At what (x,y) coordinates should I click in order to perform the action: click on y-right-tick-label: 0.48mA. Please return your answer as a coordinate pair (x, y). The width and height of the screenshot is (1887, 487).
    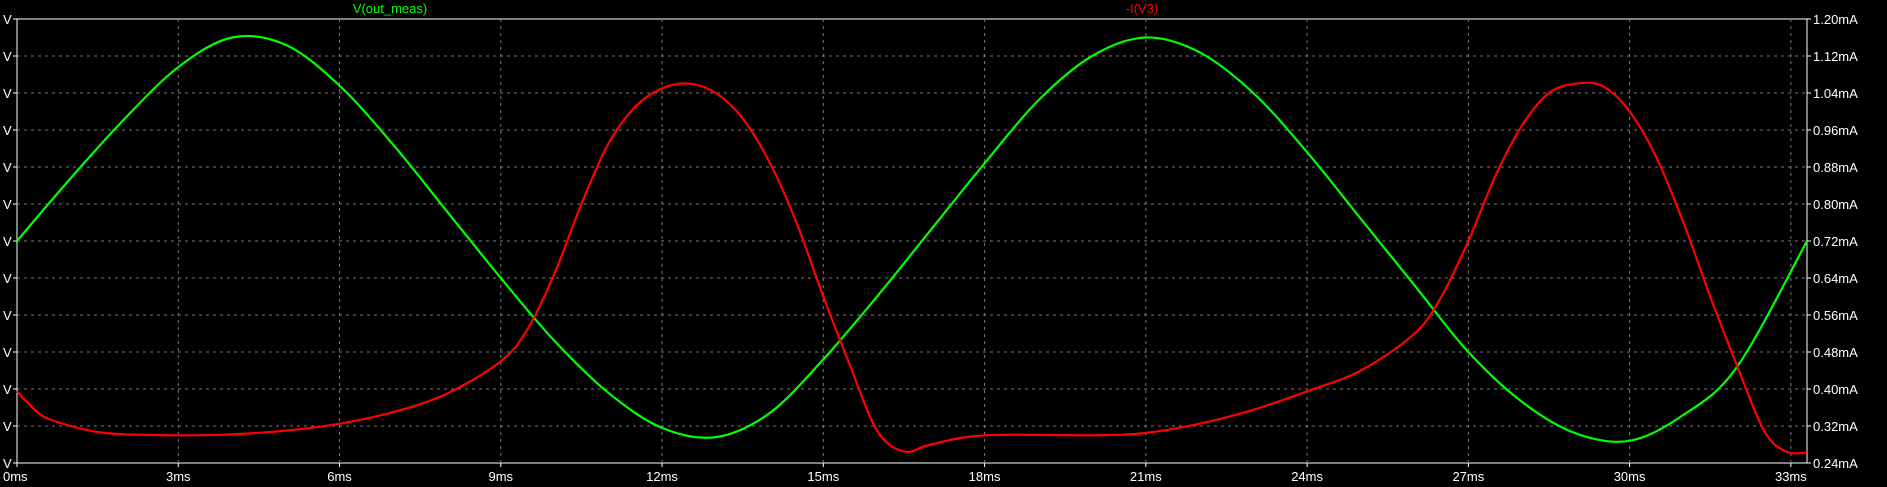
    Looking at the image, I should click on (1835, 352).